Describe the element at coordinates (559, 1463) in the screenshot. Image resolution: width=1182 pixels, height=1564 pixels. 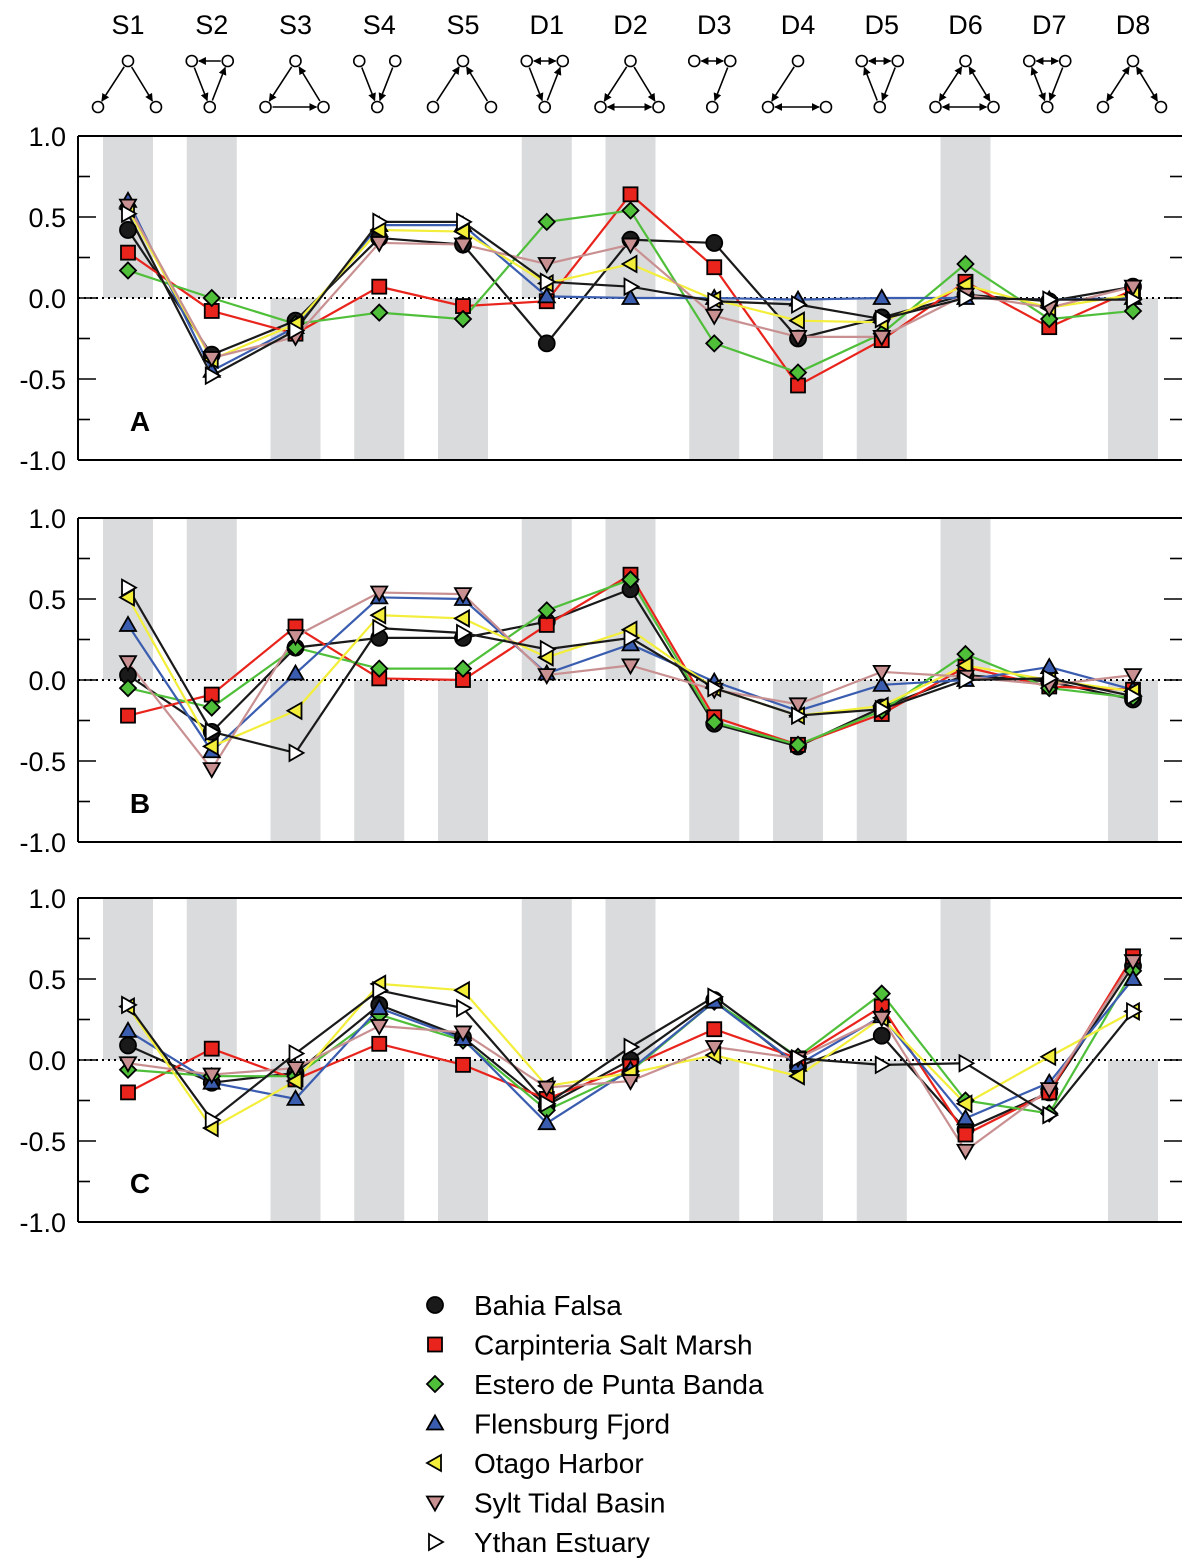
I see `legend-label: Otago Harbor` at that location.